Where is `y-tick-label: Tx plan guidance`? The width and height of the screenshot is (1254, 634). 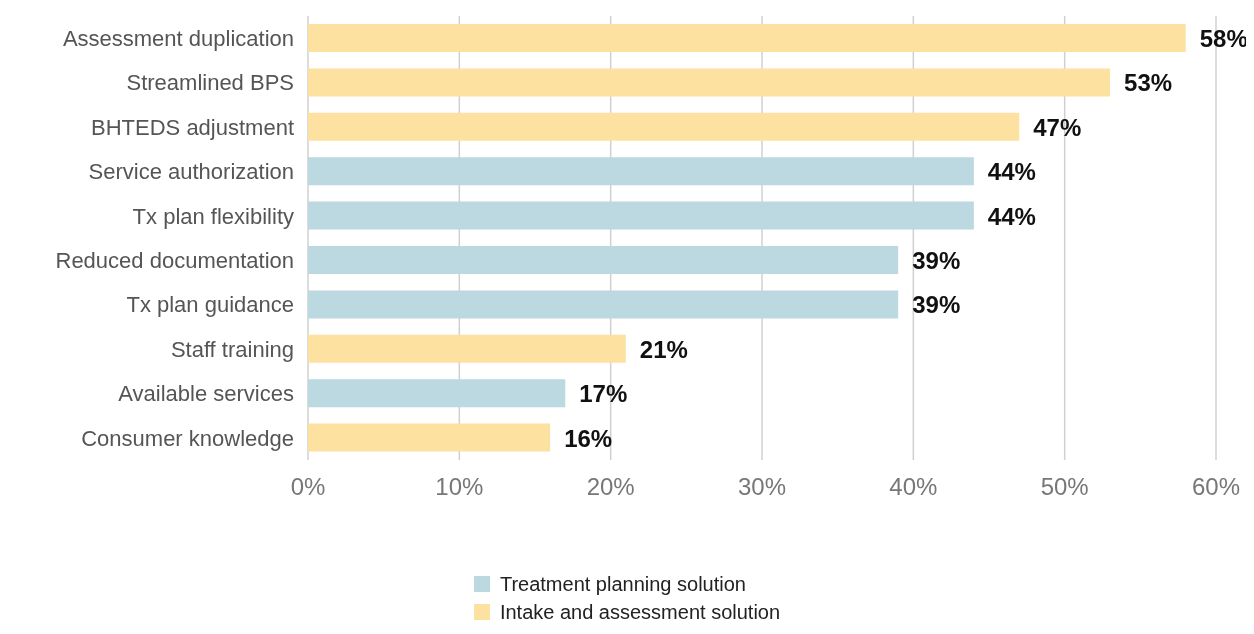
y-tick-label: Tx plan guidance is located at coordinates (210, 305).